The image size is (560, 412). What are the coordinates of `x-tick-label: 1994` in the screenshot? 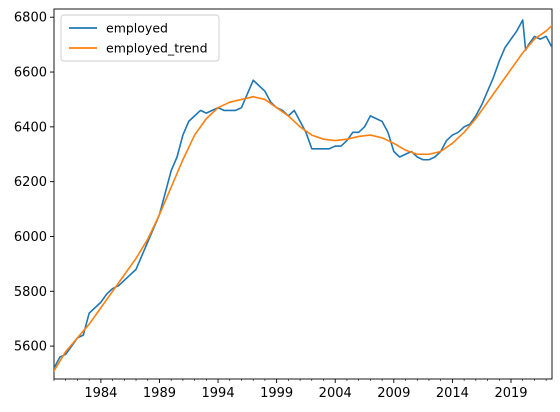 It's located at (218, 393).